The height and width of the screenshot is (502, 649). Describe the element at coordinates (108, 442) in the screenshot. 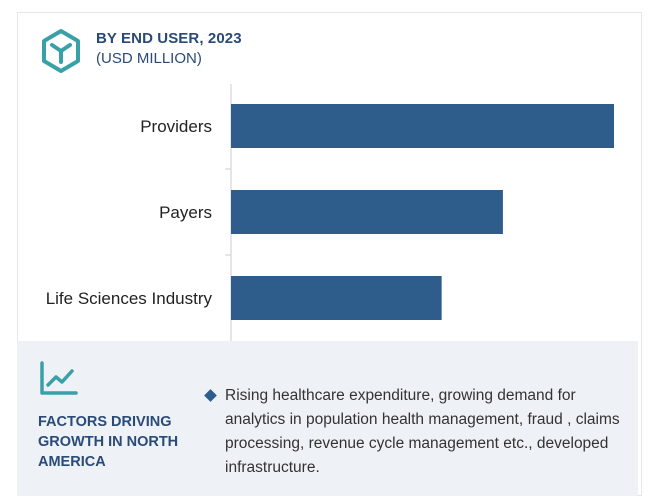

I see `factors-title: FACTORS DRIVING GROWTH IN NORTH AMERICA` at that location.